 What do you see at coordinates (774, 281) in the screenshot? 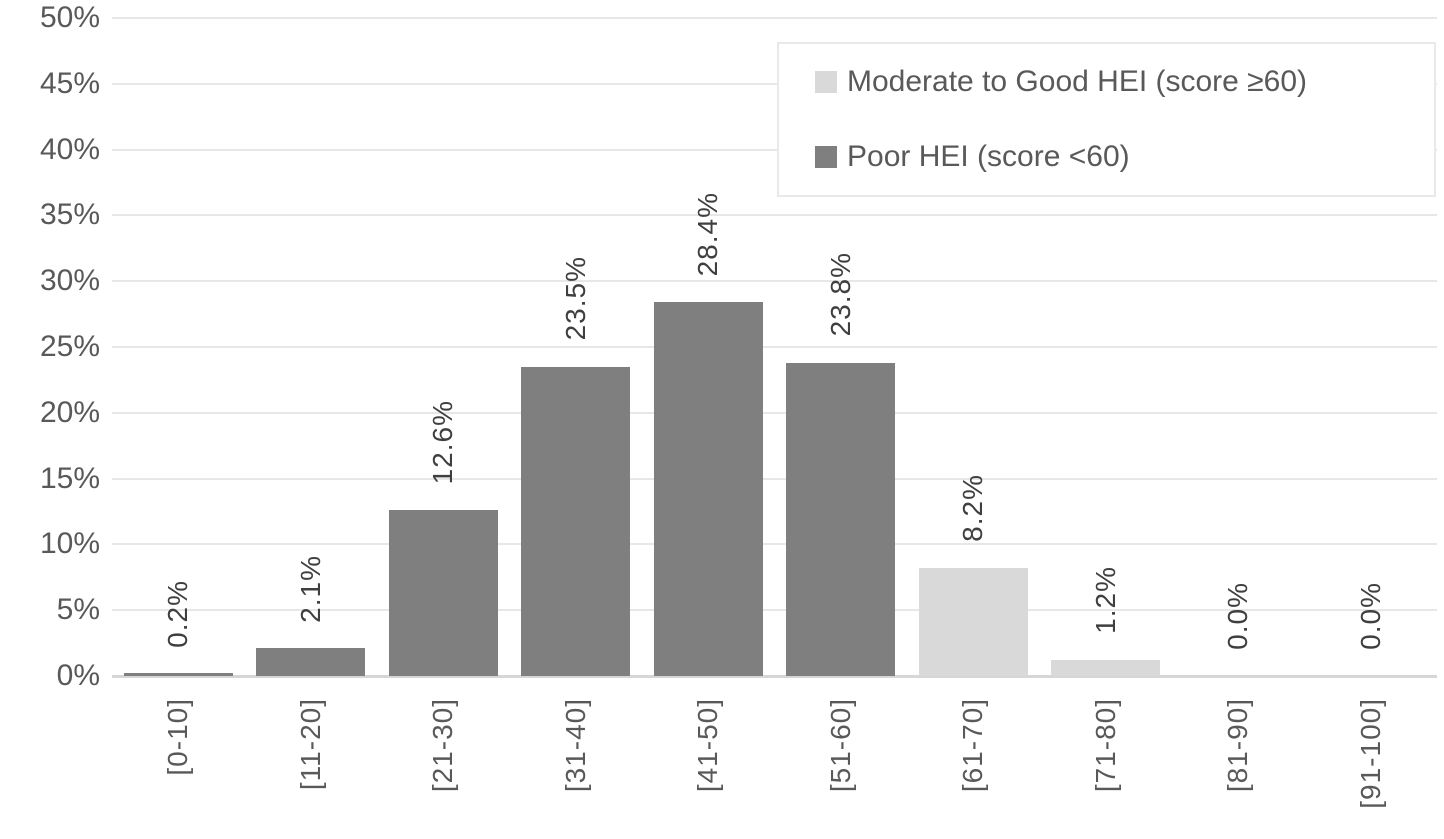
I see `gridline-30%` at bounding box center [774, 281].